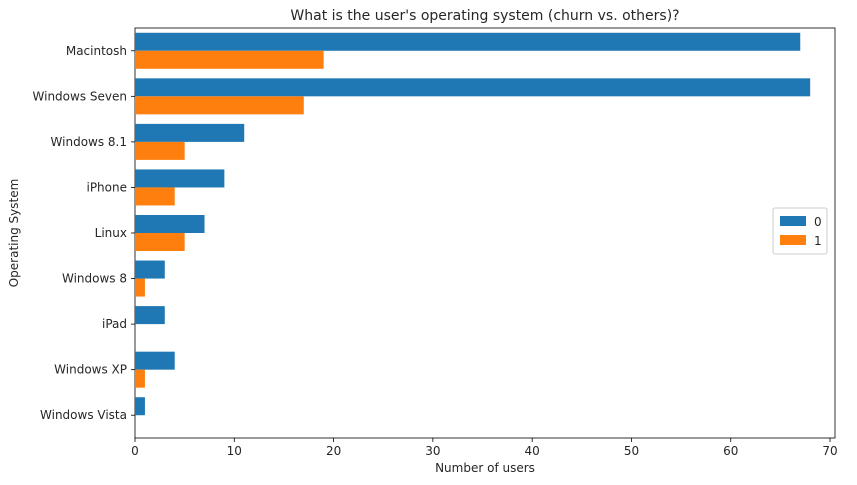 This screenshot has height=485, width=857. Describe the element at coordinates (160, 242) in the screenshot. I see `bar-1-linux` at that location.